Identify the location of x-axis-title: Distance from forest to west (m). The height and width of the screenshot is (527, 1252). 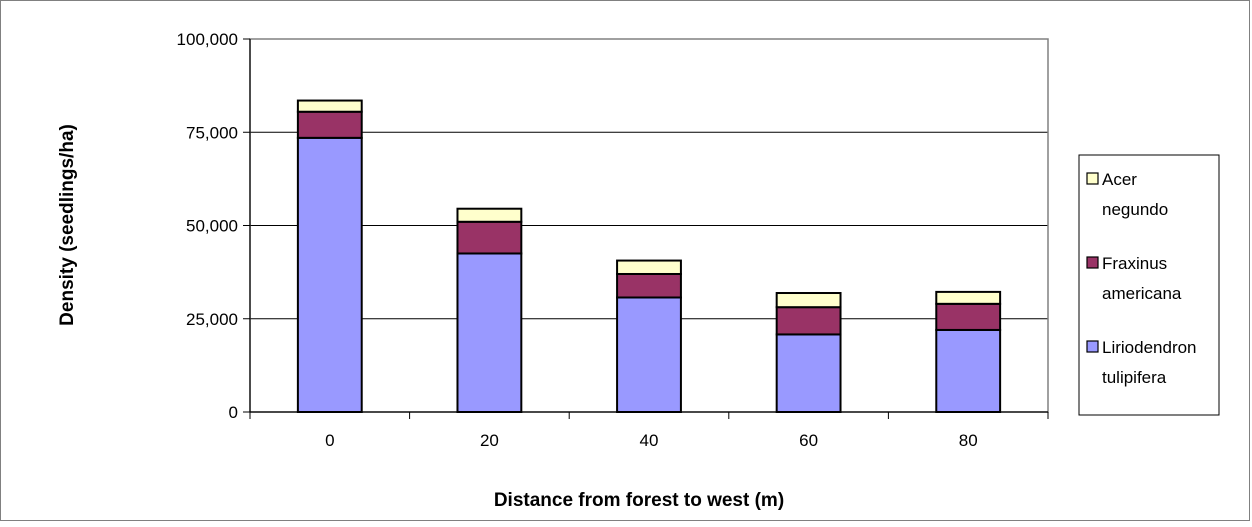
(639, 500).